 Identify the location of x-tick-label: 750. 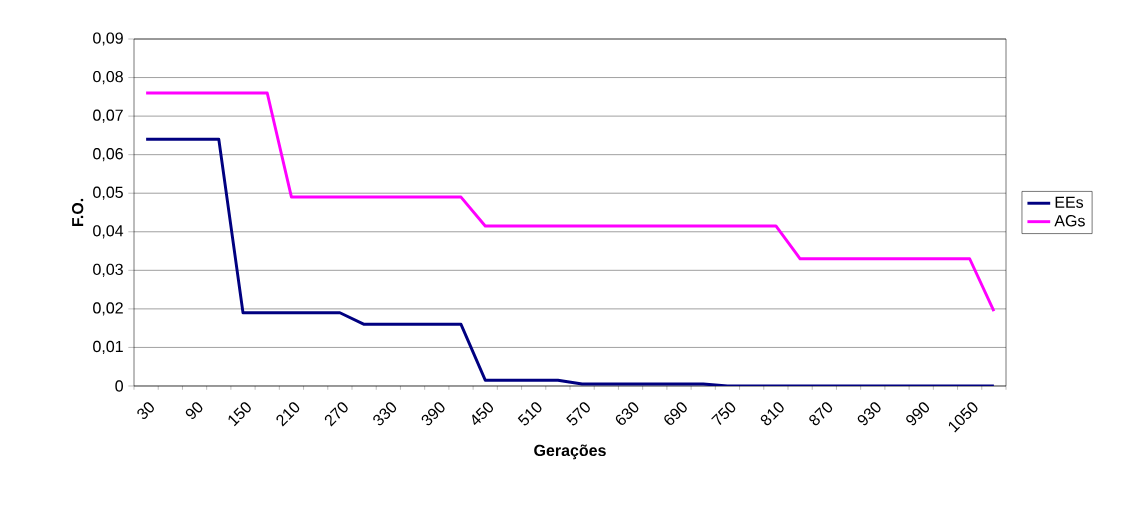
(723, 413).